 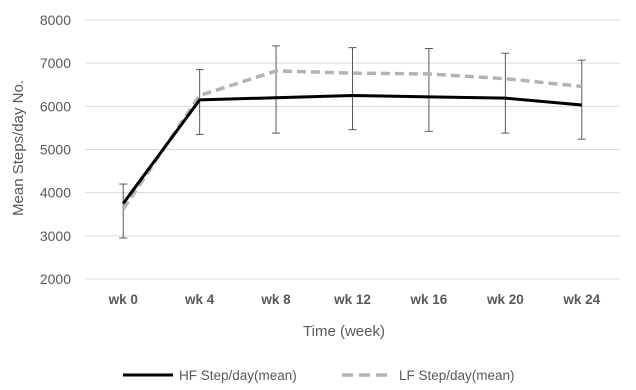 I want to click on y-axis-title: Mean Steps/day No., so click(x=18, y=148).